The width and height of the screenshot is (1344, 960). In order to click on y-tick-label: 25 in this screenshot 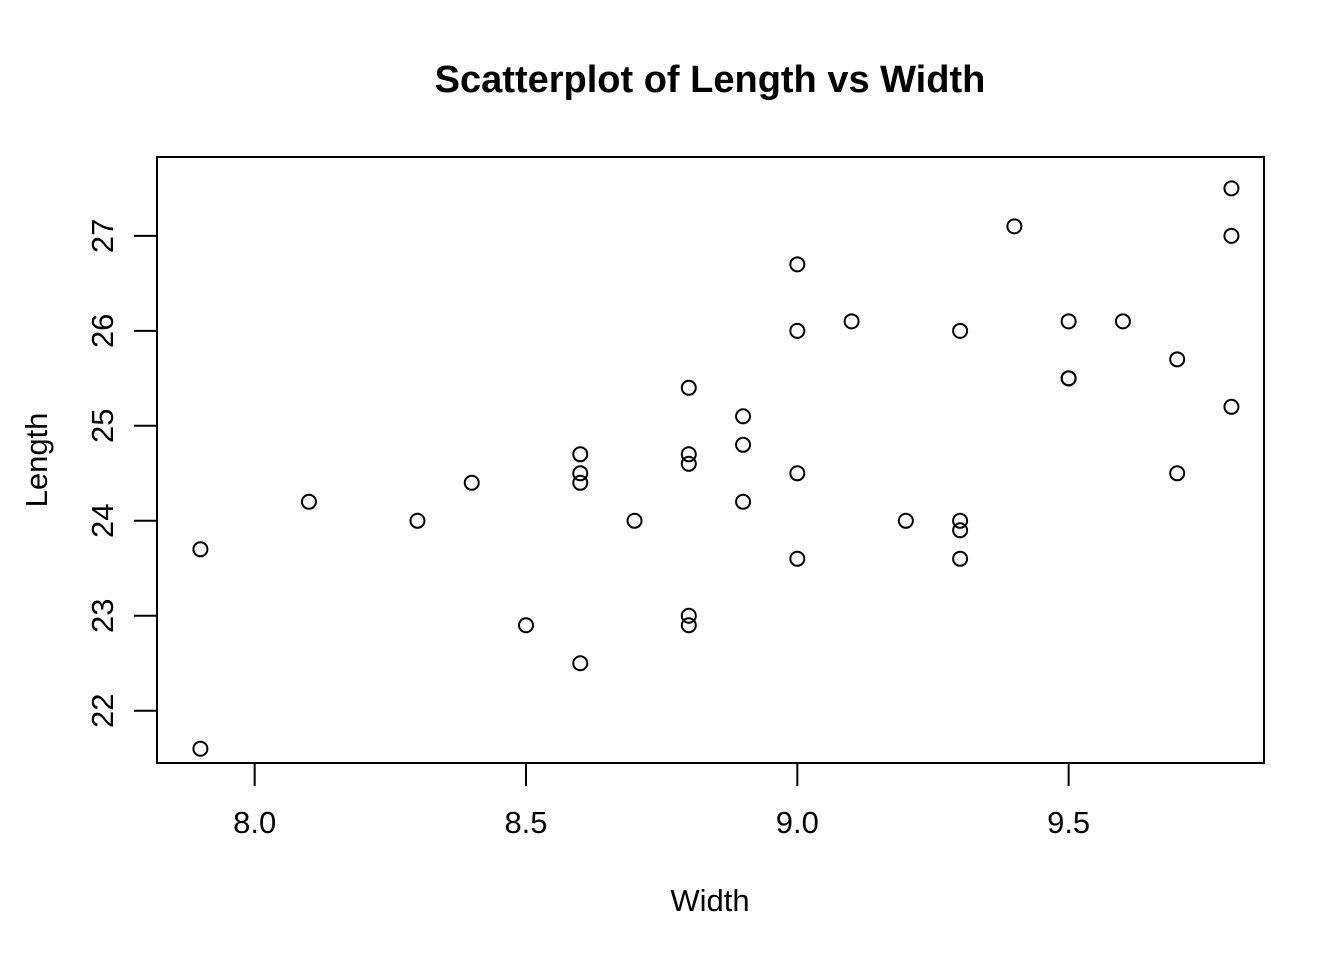, I will do `click(102, 426)`.